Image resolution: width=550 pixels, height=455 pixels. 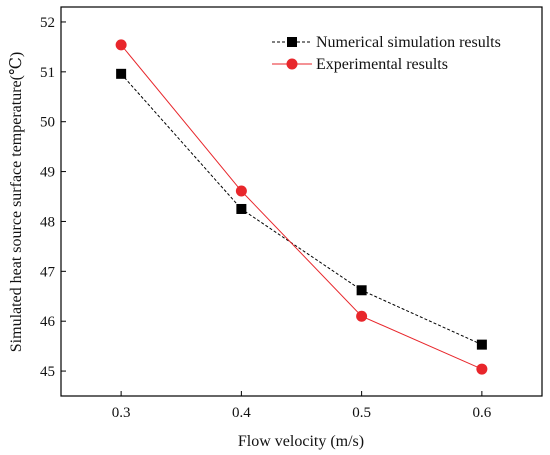 I want to click on y-tick-label: 51, so click(x=47, y=73).